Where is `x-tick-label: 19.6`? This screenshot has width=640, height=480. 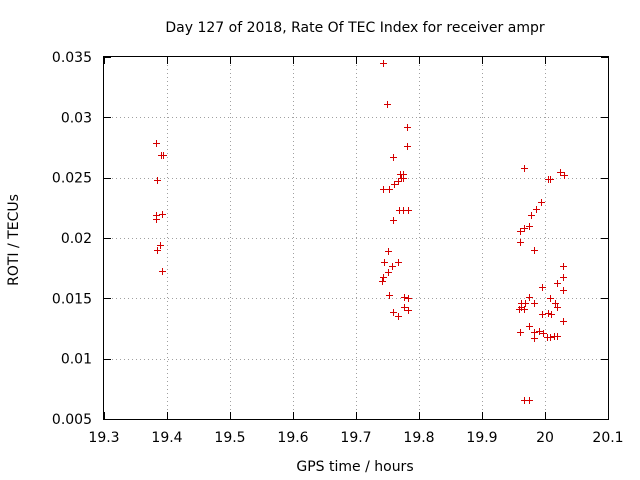
x-tick-label: 19.6 is located at coordinates (292, 438).